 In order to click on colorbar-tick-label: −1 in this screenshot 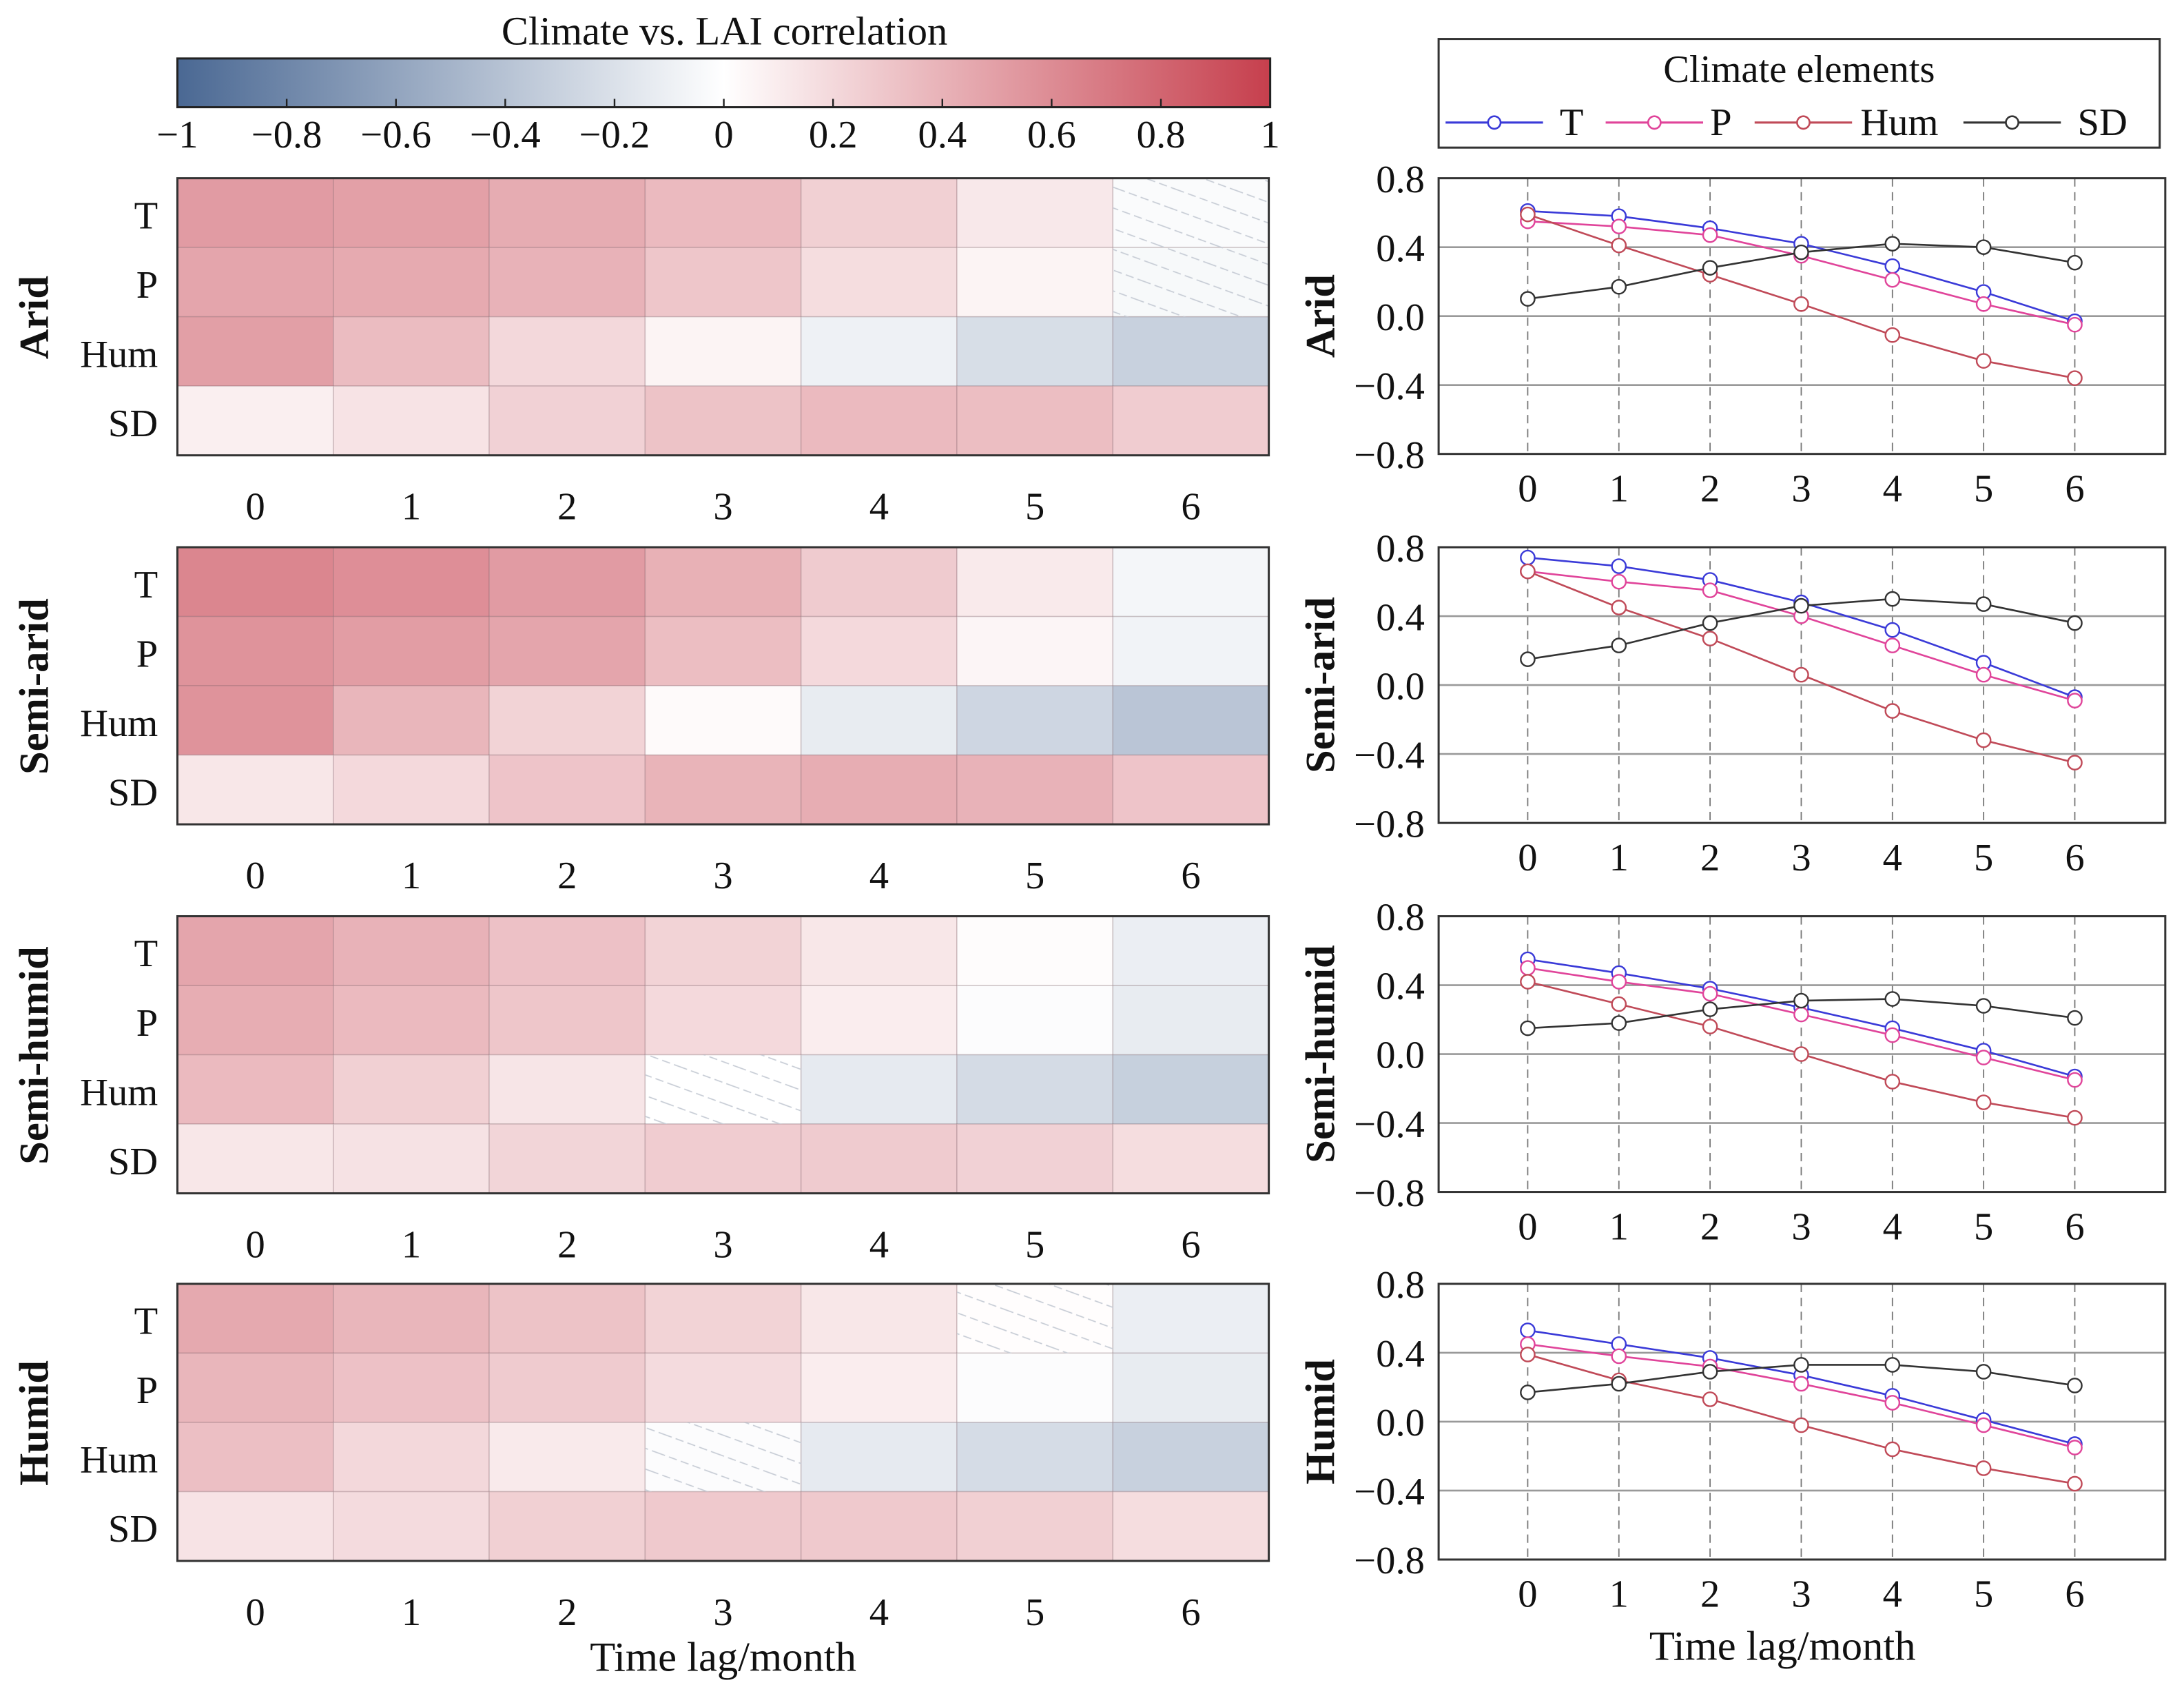, I will do `click(177, 135)`.